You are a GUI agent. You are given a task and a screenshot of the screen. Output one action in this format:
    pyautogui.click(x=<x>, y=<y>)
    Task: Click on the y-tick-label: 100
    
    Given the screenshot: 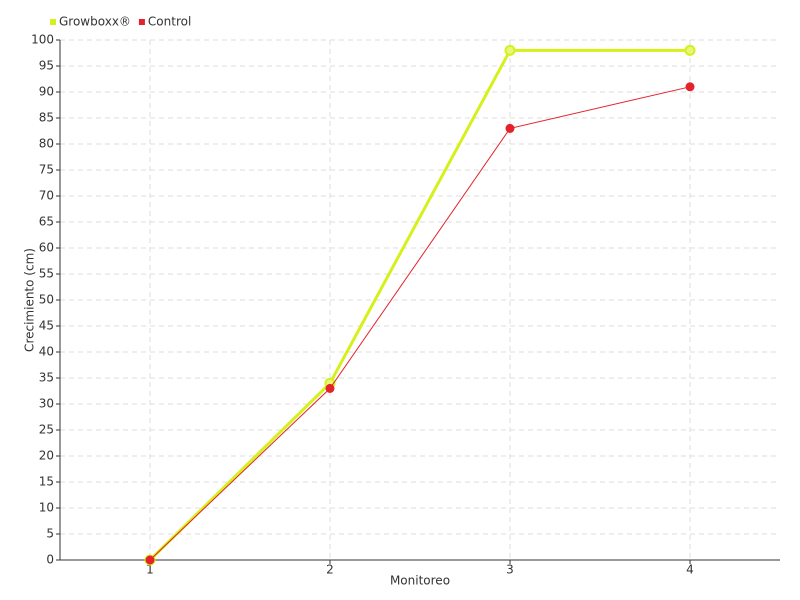 What is the action you would take?
    pyautogui.click(x=42, y=40)
    